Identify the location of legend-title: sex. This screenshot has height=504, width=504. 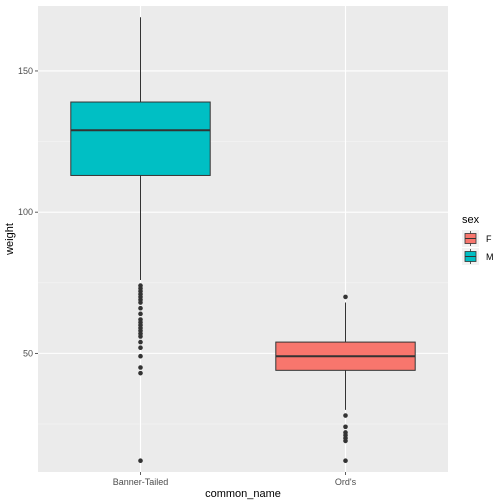
(471, 220).